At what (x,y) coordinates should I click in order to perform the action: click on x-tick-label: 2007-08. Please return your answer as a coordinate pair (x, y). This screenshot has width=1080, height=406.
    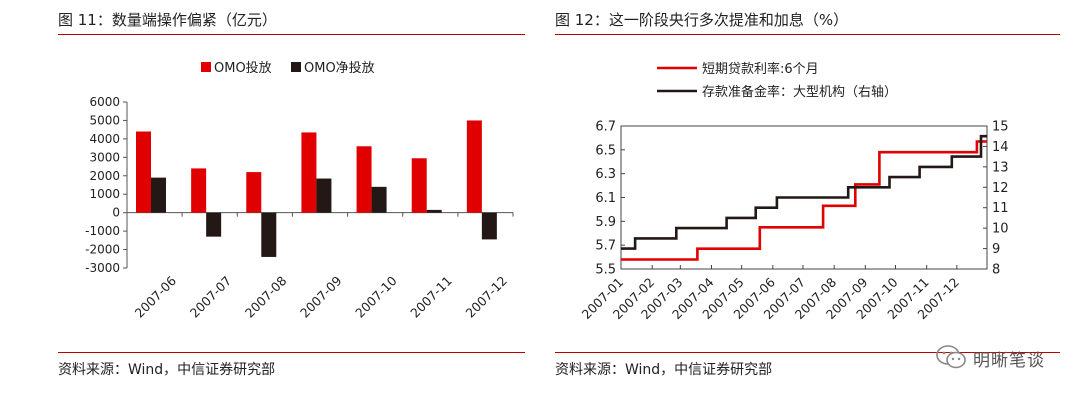
    Looking at the image, I should click on (266, 297).